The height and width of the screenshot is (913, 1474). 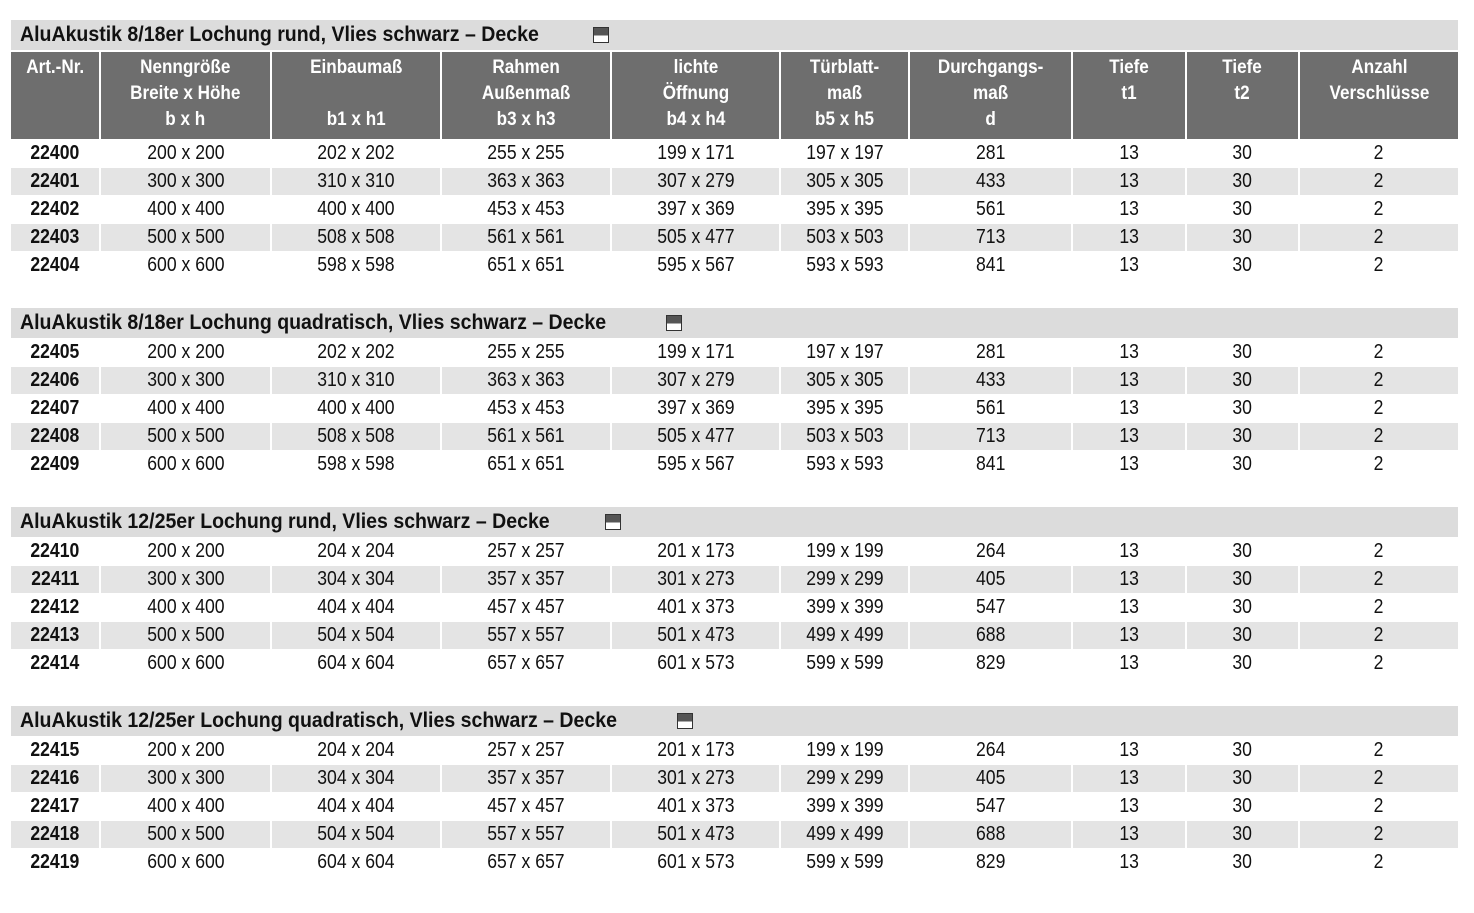 I want to click on cell-lichte-oeffnung: 595 x 567, so click(x=695, y=464).